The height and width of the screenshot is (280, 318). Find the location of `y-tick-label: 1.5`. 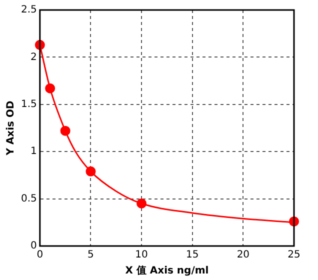

y-tick-label: 1.5 is located at coordinates (28, 104).